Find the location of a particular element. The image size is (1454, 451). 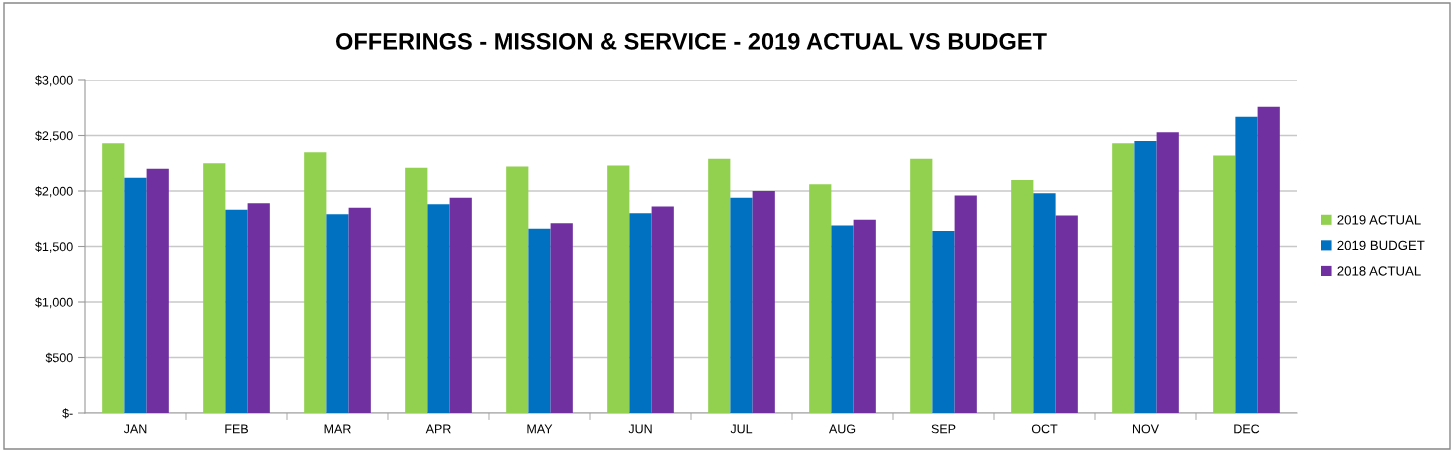

y-tick-label: $2,500 is located at coordinates (54, 136).